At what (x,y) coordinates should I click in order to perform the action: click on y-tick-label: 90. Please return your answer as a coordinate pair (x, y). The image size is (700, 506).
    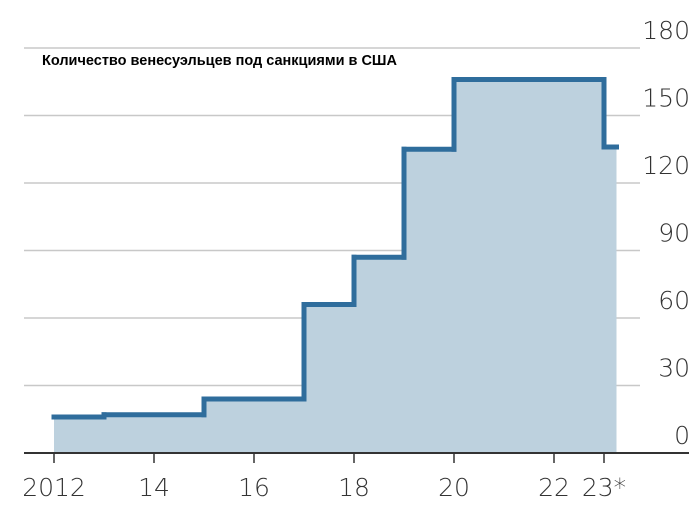
    Looking at the image, I should click on (674, 233).